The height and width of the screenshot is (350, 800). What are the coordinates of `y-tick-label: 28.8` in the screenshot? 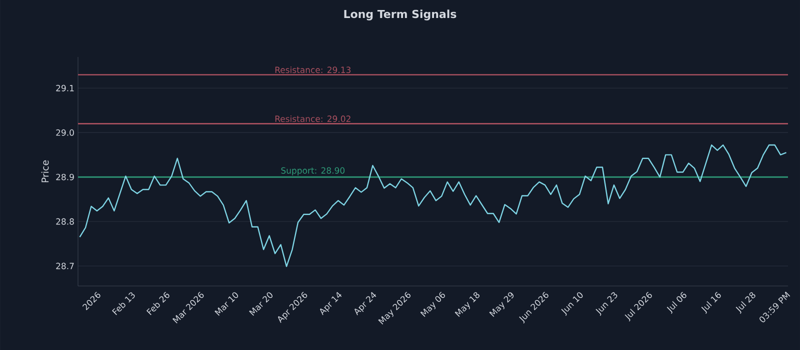 It's located at (65, 221).